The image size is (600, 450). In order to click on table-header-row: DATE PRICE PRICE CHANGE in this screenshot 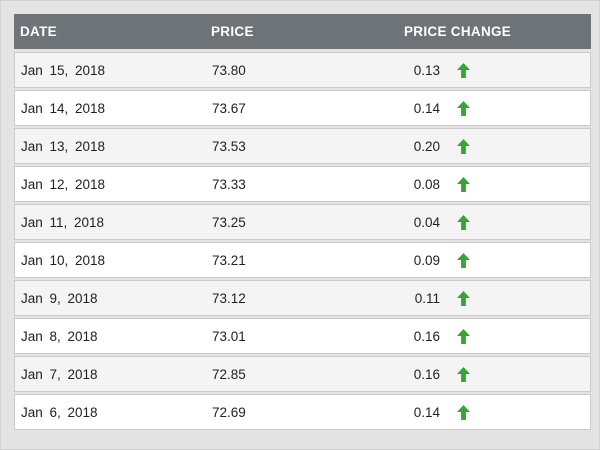, I will do `click(302, 31)`.